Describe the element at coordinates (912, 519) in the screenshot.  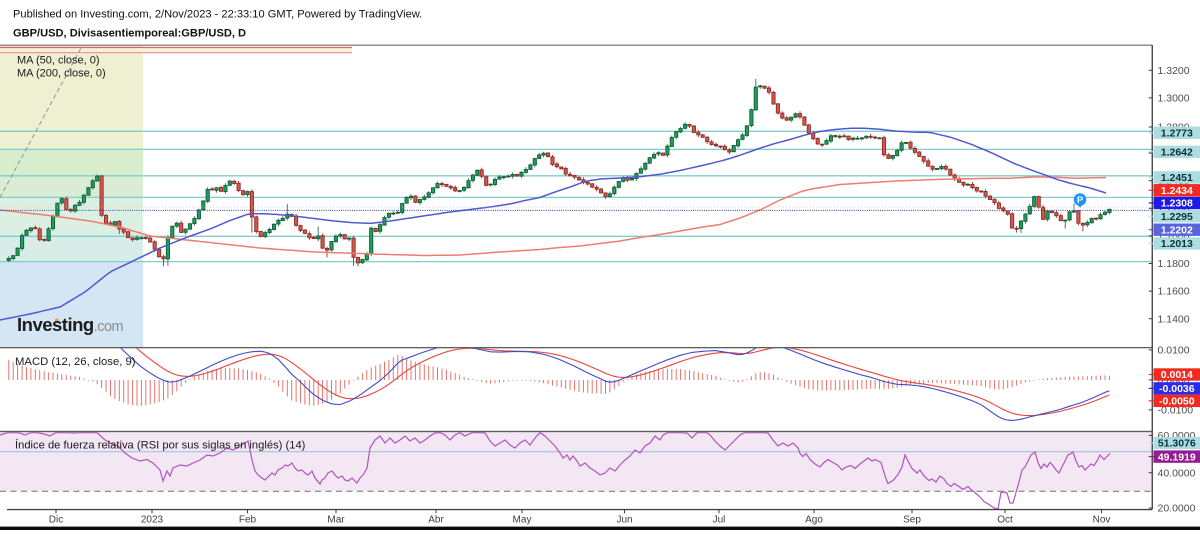
I see `svg-text: Sep` at that location.